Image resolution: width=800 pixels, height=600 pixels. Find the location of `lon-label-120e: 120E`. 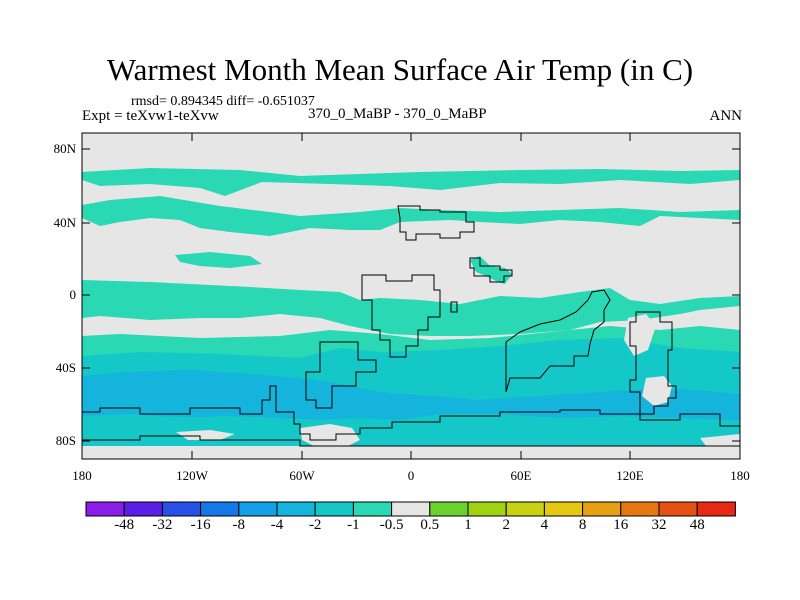

lon-label-120e: 120E is located at coordinates (630, 475).